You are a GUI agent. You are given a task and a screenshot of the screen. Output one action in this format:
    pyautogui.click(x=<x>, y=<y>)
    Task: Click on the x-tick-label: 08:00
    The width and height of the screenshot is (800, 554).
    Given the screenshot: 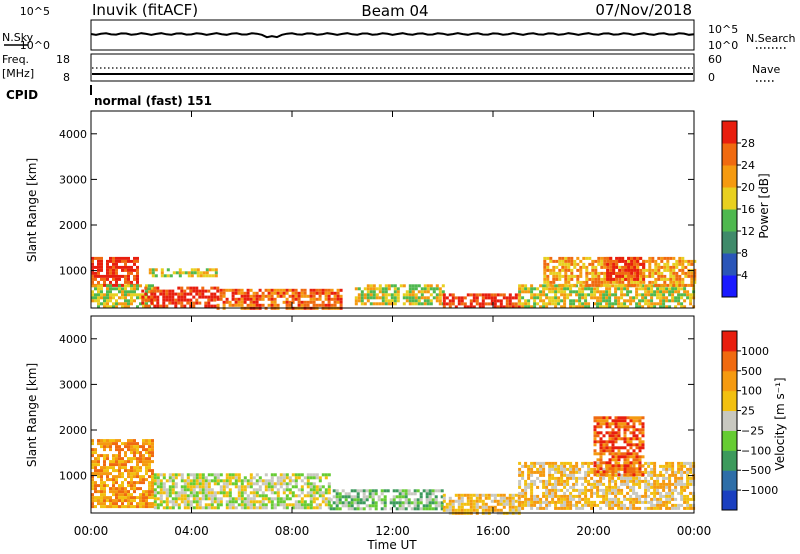 What is the action you would take?
    pyautogui.click(x=292, y=531)
    